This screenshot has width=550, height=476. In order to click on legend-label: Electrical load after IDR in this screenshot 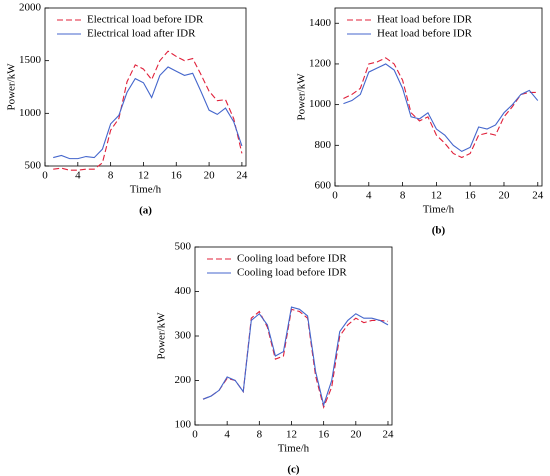, I will do `click(141, 34)`.